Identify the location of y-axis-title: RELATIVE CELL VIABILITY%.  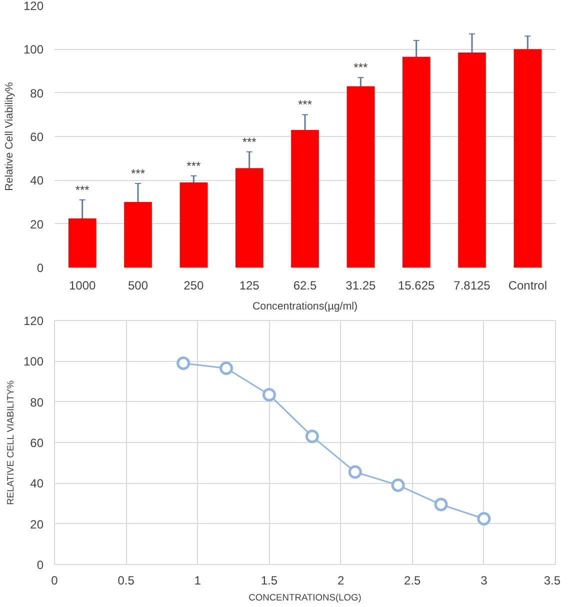
(10, 442).